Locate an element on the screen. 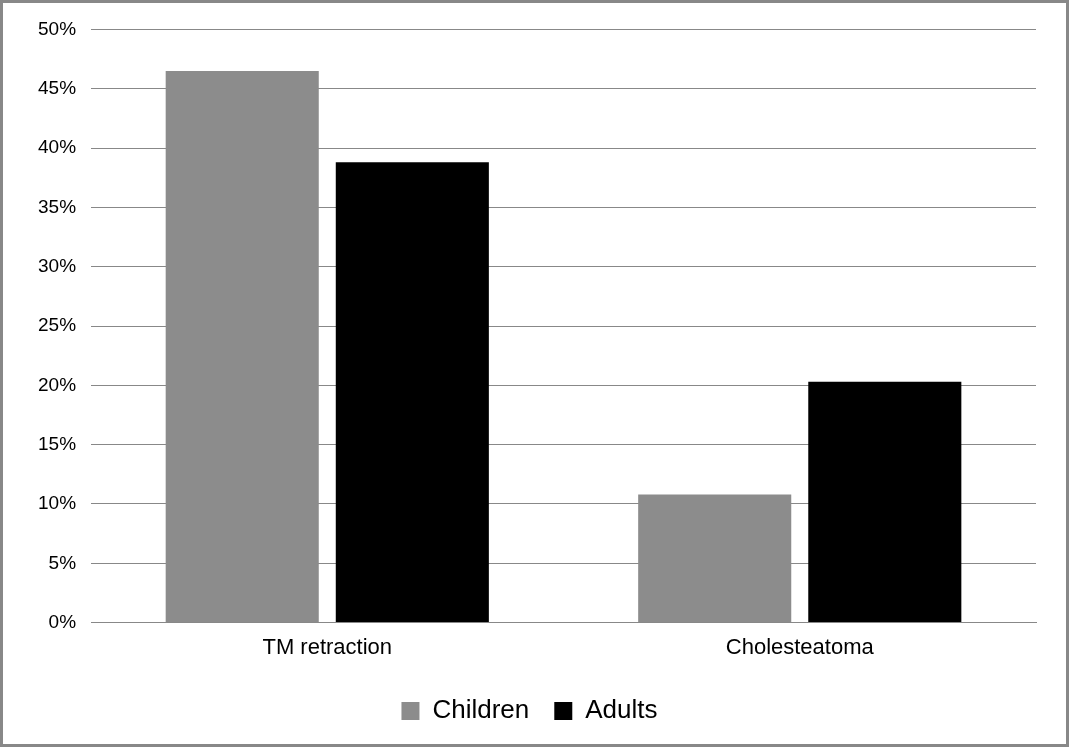 The height and width of the screenshot is (747, 1069). y-tick-label: 25% is located at coordinates (57, 325).